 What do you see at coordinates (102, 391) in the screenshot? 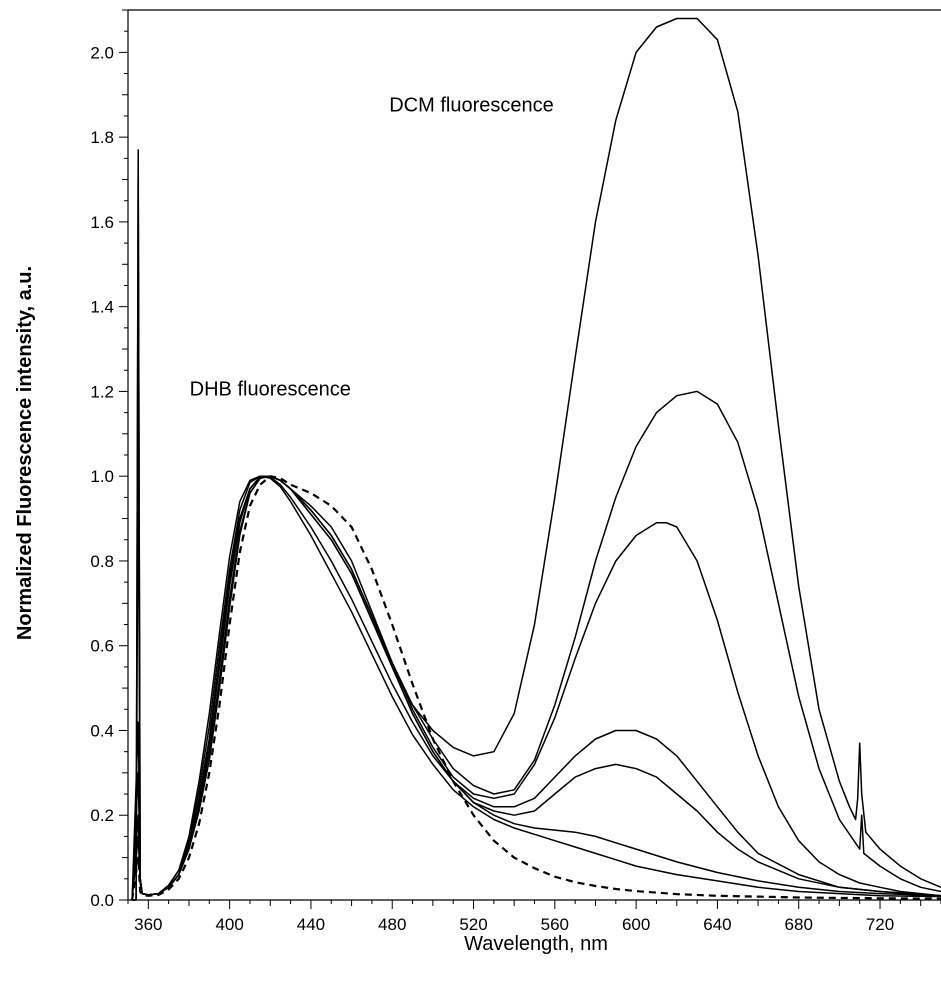
I see `y-tick-label: 1.2` at bounding box center [102, 391].